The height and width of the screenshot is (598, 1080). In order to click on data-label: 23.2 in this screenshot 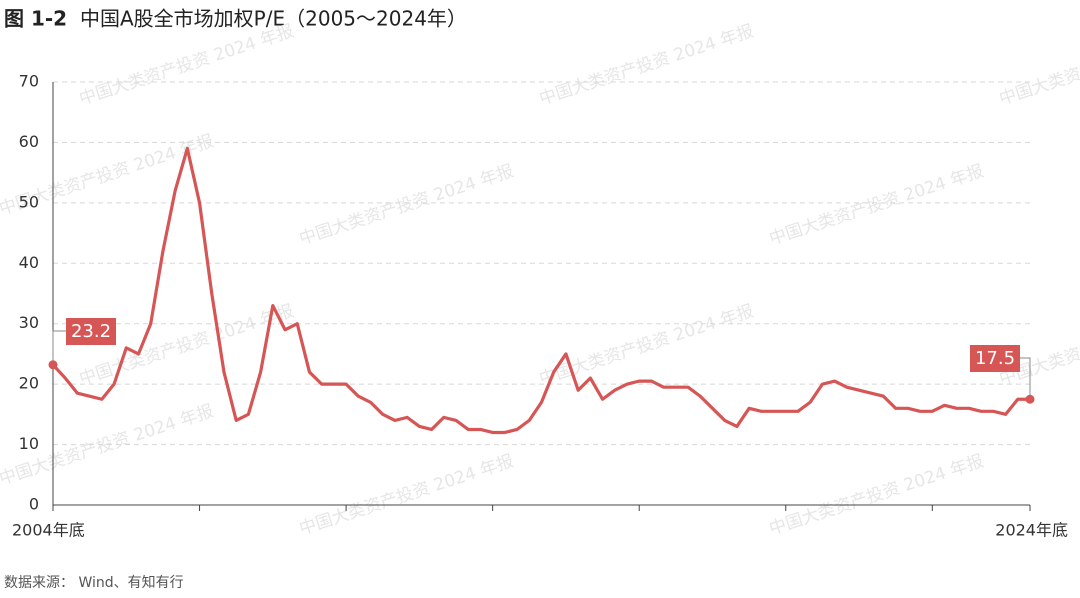, I will do `click(91, 331)`.